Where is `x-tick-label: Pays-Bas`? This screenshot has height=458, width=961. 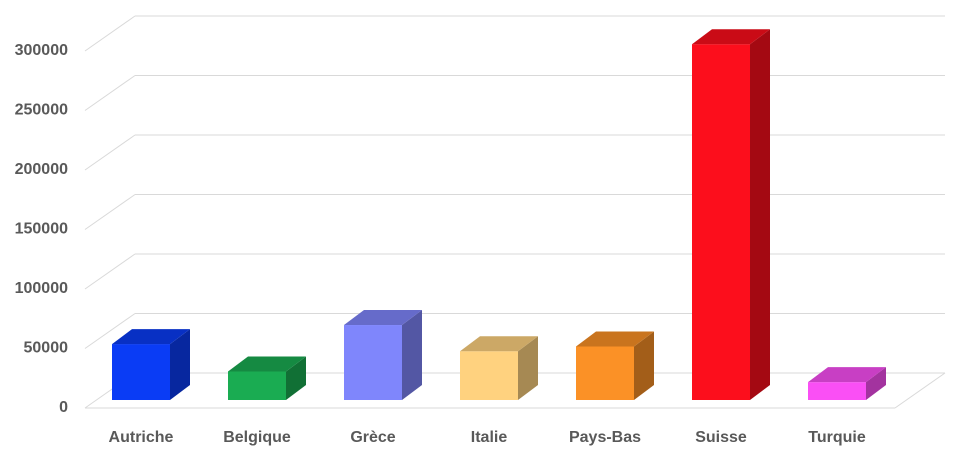 x-tick-label: Pays-Bas is located at coordinates (605, 437).